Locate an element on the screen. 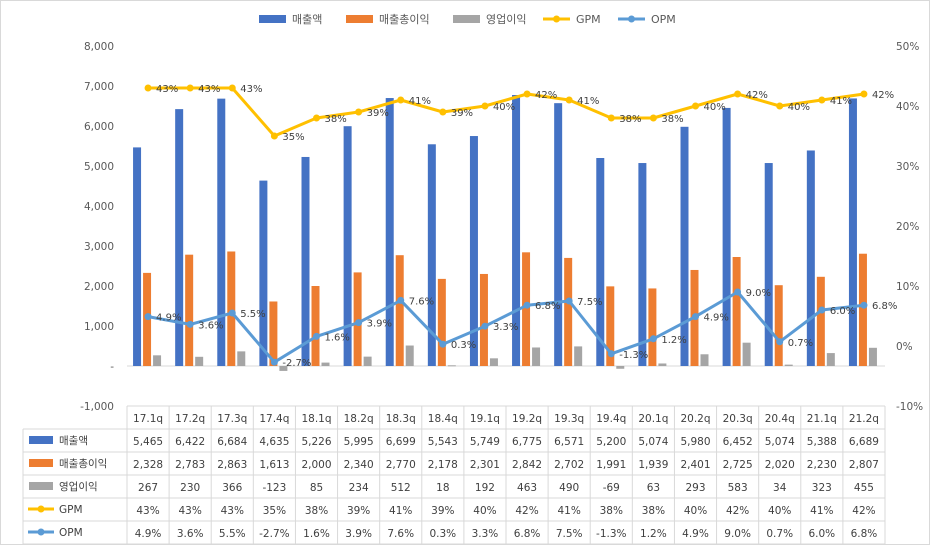  table-cell-operating-profit: 234 is located at coordinates (359, 488).